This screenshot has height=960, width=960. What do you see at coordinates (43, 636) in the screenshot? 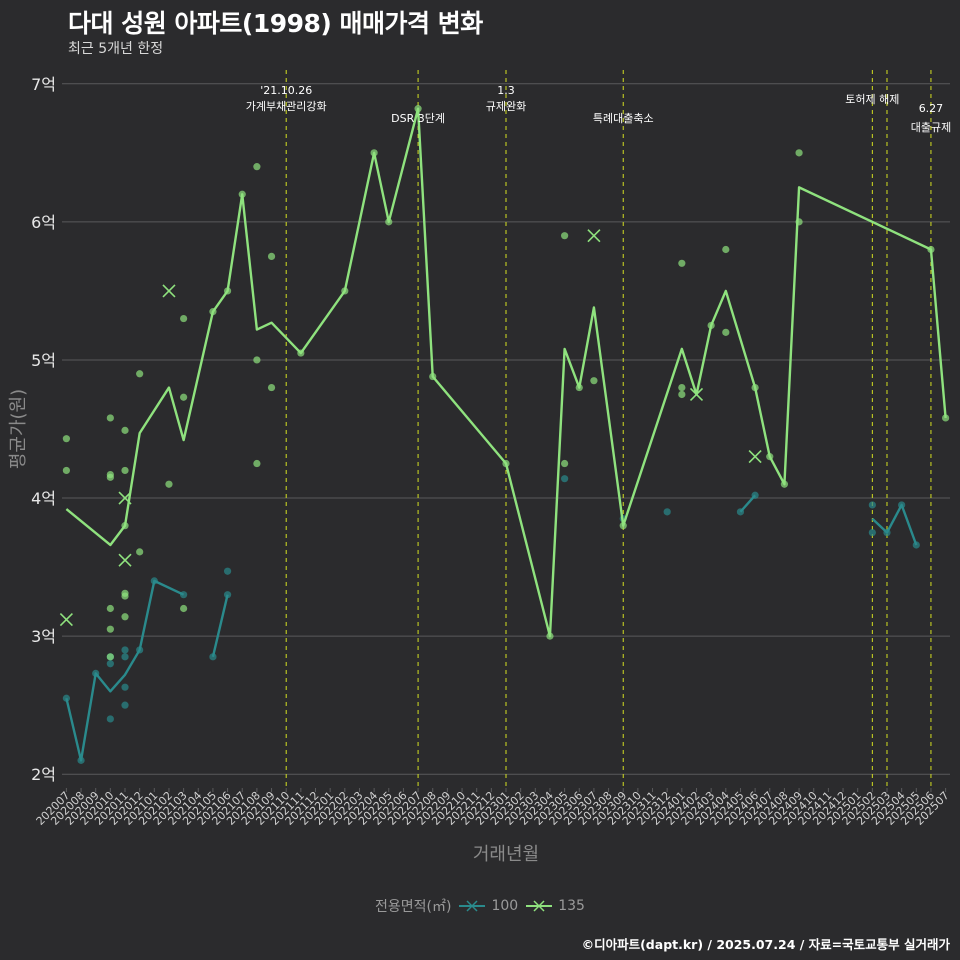
I see `y-tick-label: 3억` at bounding box center [43, 636].